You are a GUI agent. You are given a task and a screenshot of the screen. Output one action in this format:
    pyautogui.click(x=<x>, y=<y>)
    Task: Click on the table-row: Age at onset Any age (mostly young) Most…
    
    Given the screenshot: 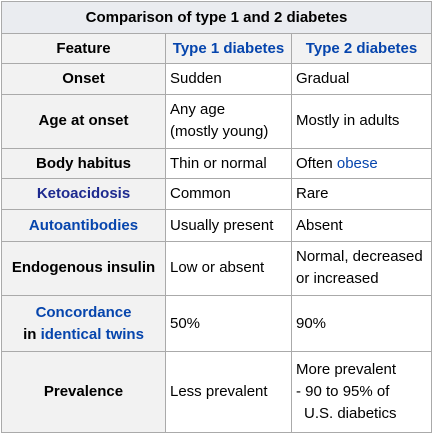 What is the action you would take?
    pyautogui.click(x=216, y=121)
    